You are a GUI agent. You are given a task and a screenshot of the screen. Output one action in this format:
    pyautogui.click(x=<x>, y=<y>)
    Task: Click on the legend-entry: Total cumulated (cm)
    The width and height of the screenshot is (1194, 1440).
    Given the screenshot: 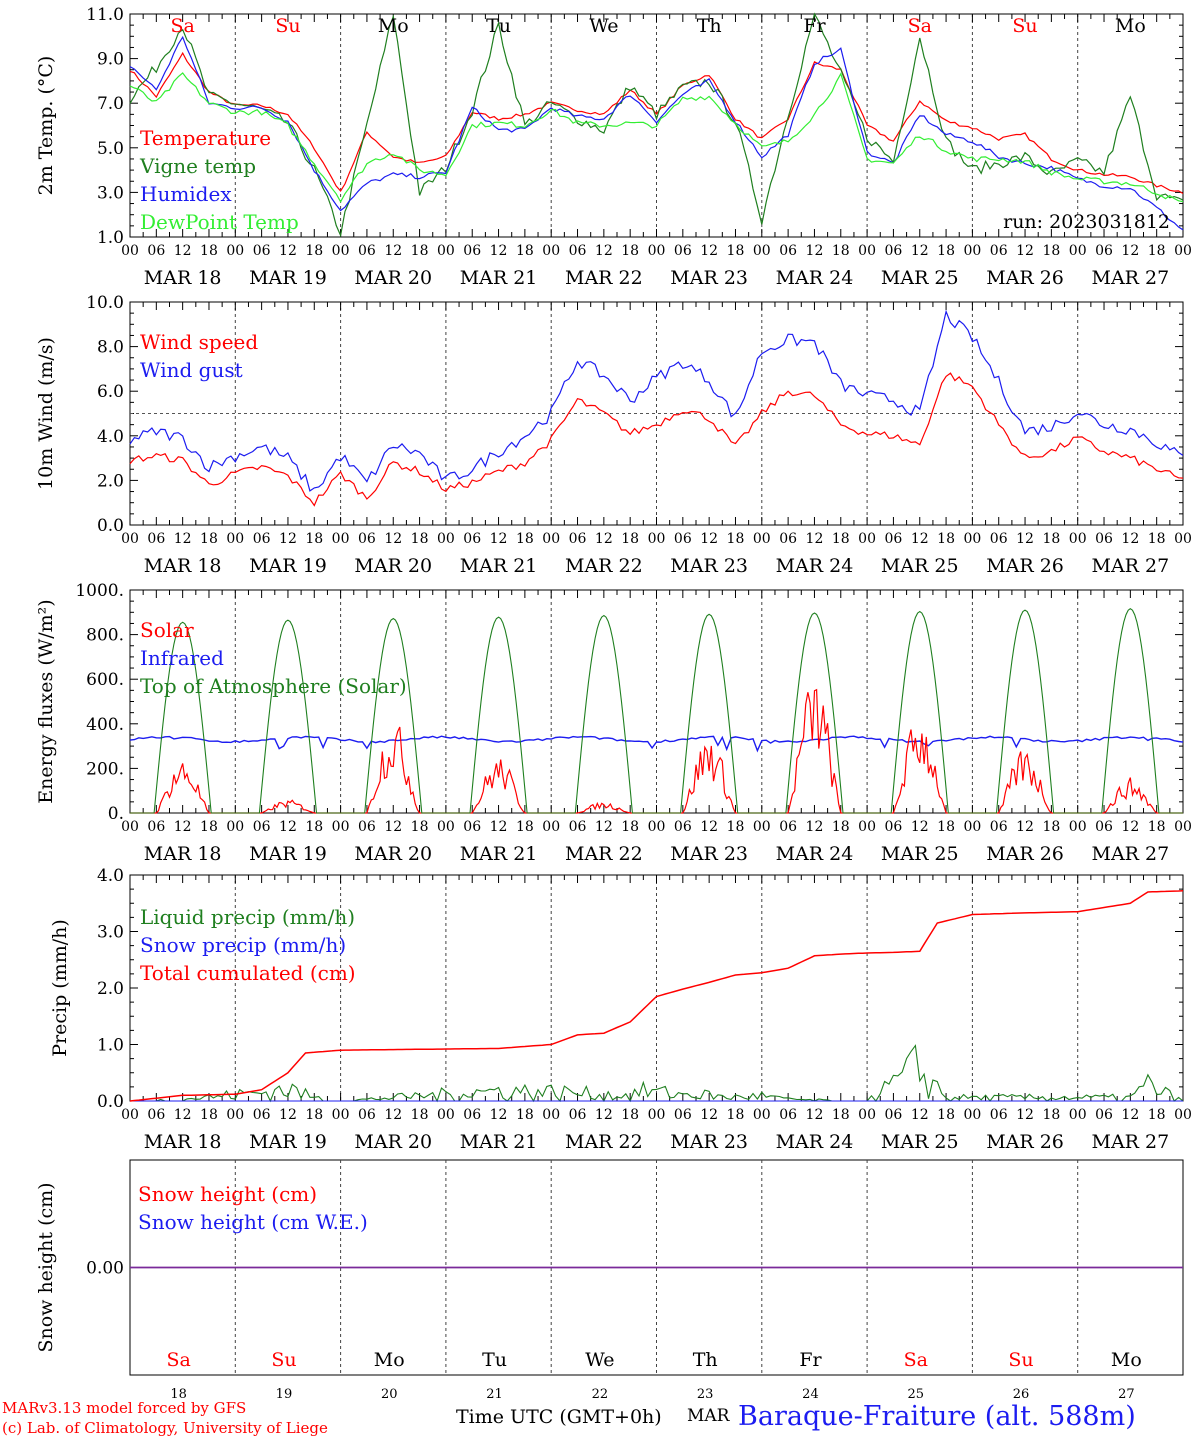 What is the action you would take?
    pyautogui.click(x=248, y=973)
    